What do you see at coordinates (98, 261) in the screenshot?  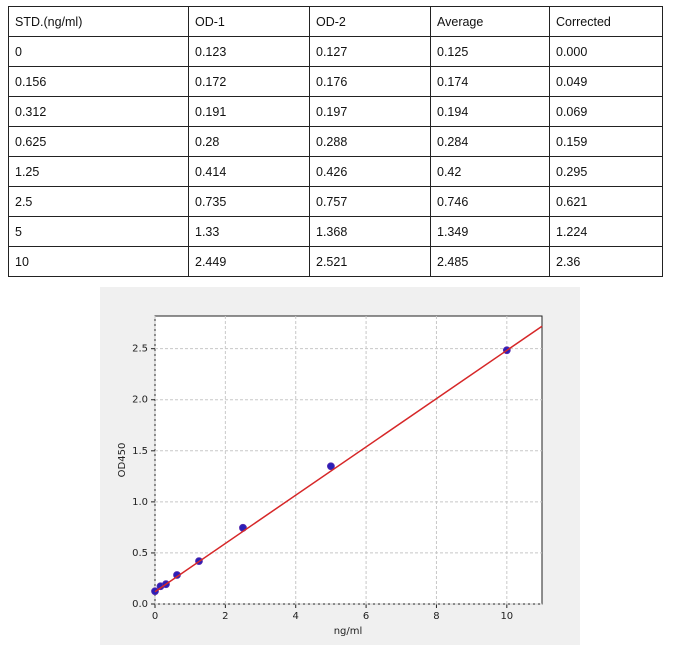 I see `table-cell: 10` at bounding box center [98, 261].